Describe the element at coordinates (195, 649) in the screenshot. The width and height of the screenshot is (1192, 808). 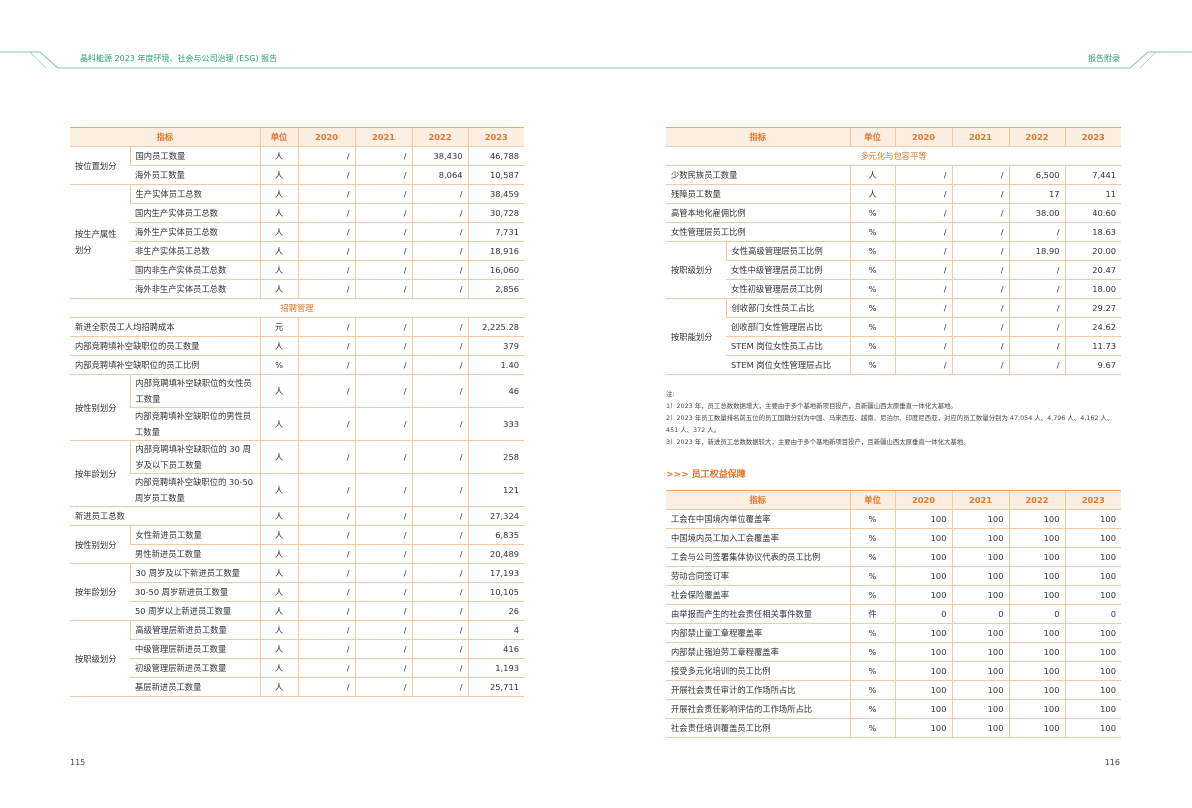
I see `indicator-cell: 中级管理层新进员工数量` at that location.